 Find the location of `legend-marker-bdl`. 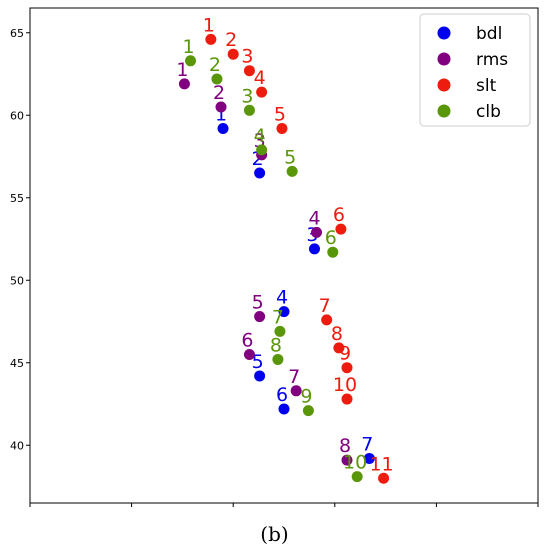

legend-marker-bdl is located at coordinates (444, 33).